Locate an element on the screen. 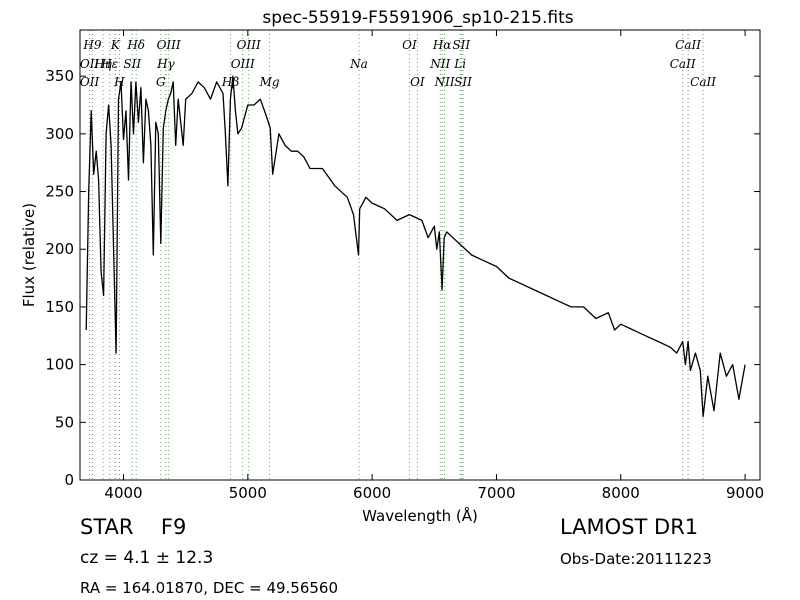  spectral-line-label: Mg is located at coordinates (269, 82).